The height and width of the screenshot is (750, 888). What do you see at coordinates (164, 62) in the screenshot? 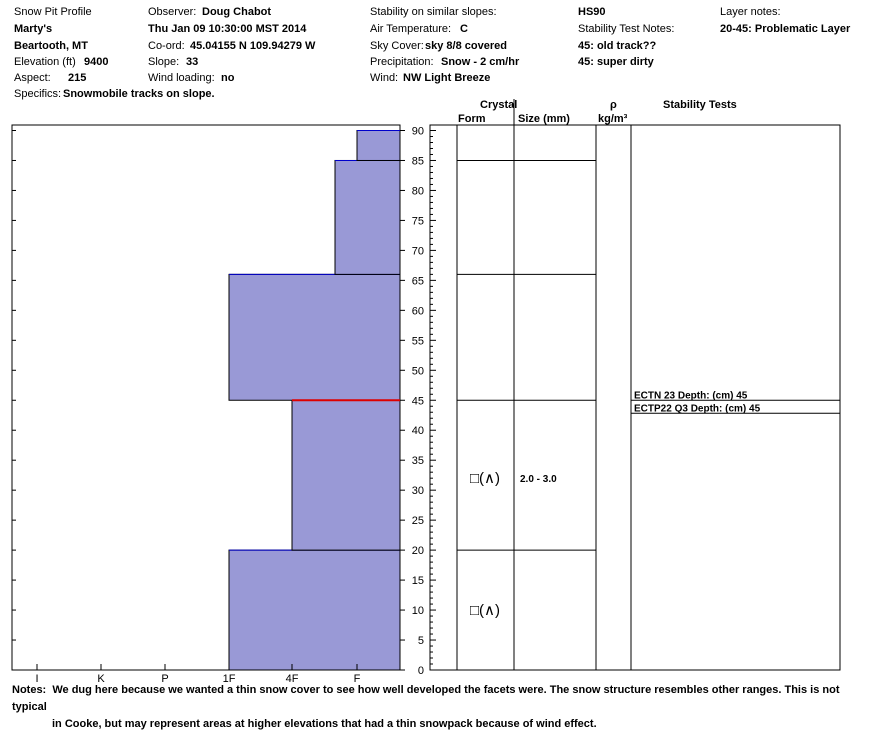
I see `slope-label: Slope:` at bounding box center [164, 62].